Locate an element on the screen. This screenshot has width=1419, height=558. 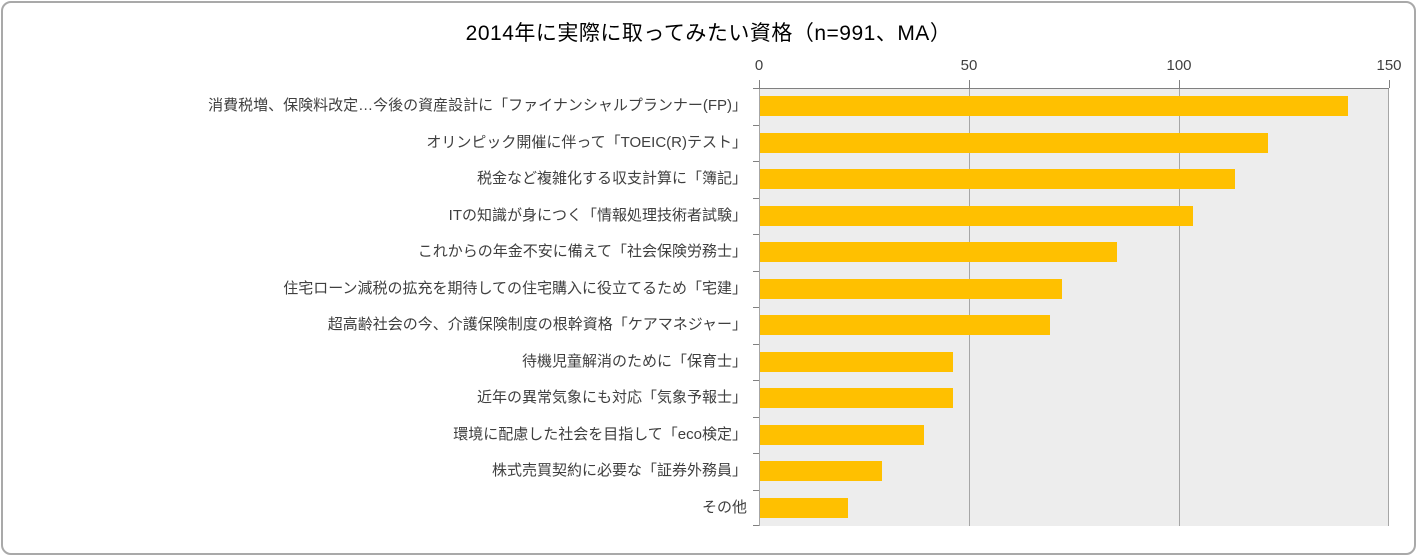
chart-title: 2014年に実際に取ってみたい資格（n=991、MA） is located at coordinates (708, 33).